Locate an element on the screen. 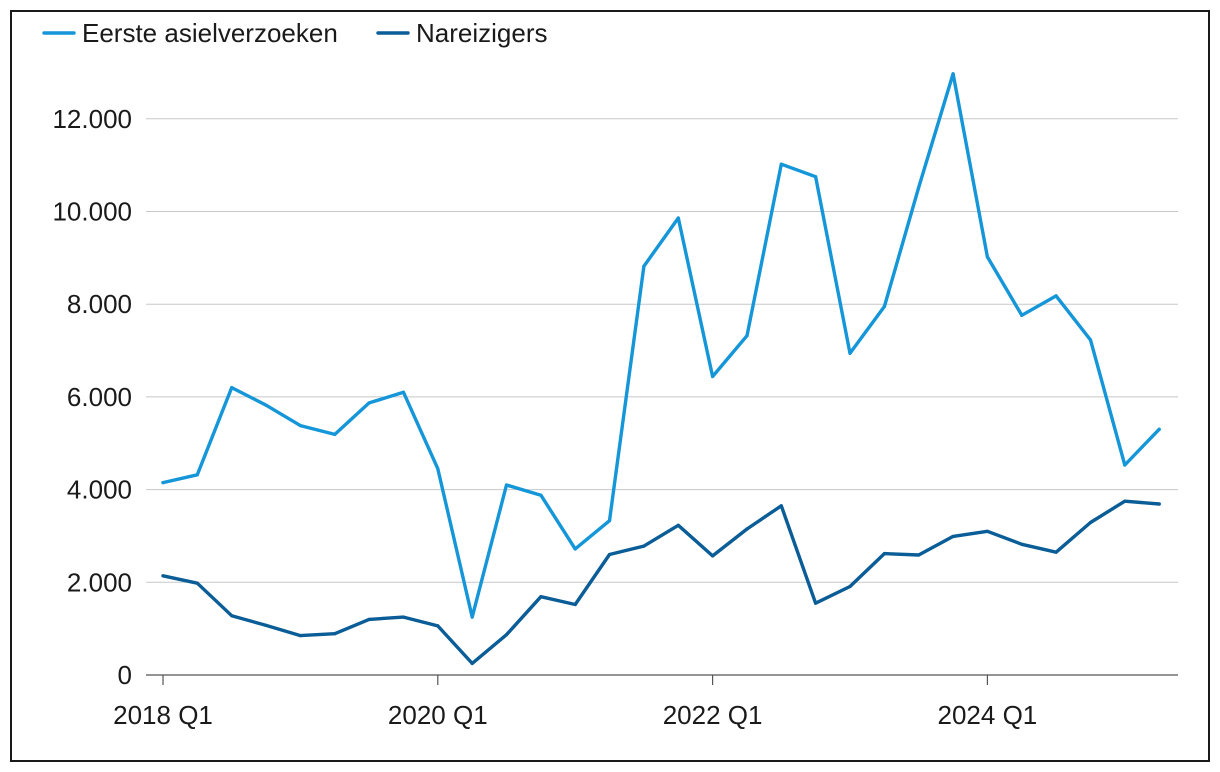  y-axis-tick-labels: 0 2.000 4.000 6.000 8.000 10.000 12.000 is located at coordinates (92, 397).